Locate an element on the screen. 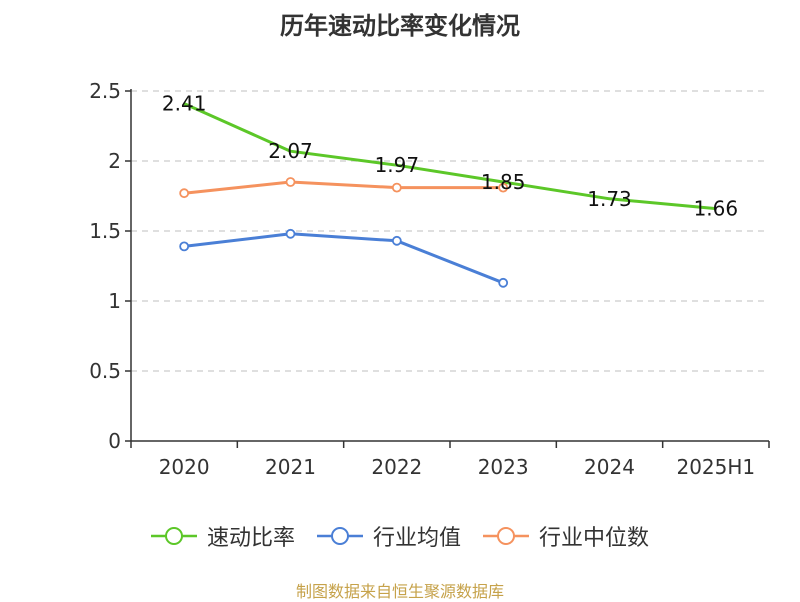  chart-title: 历年速动比率变化情况 is located at coordinates (400, 26).